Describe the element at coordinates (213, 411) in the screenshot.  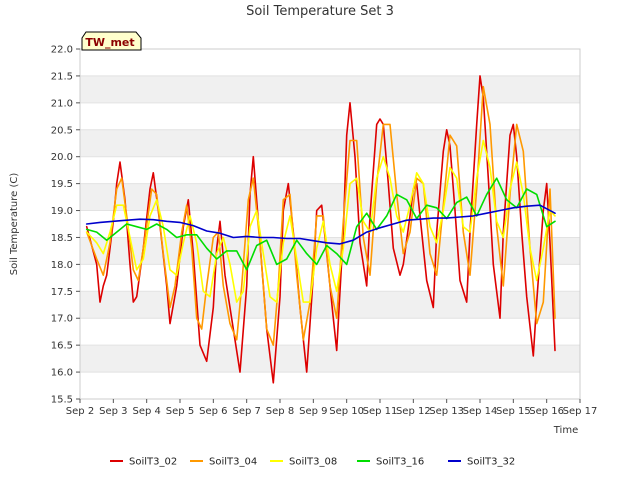
I see `x-tick-label: Sep 6` at that location.